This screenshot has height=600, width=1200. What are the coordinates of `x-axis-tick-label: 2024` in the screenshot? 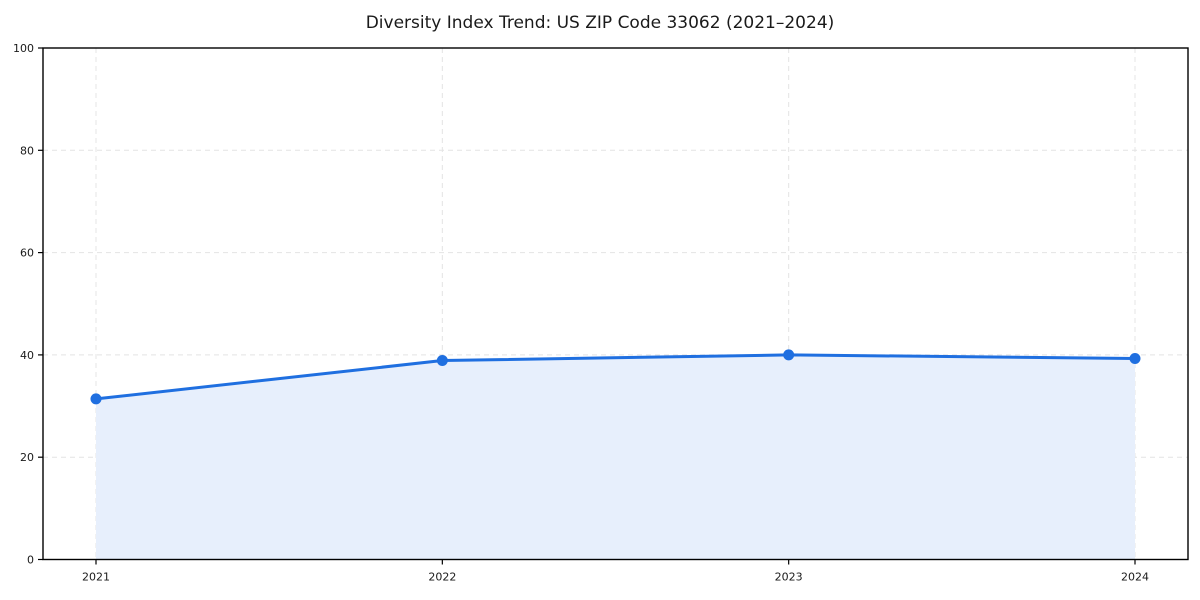 It's located at (1135, 577).